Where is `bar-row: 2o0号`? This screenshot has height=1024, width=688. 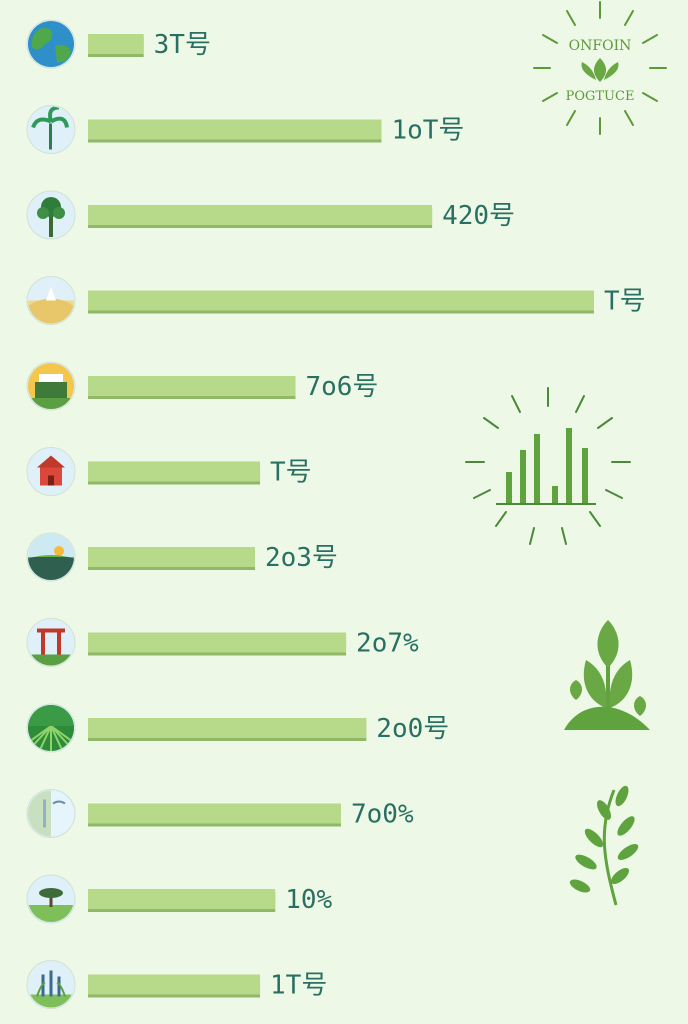
bar-row: 2o0号 is located at coordinates (237, 728).